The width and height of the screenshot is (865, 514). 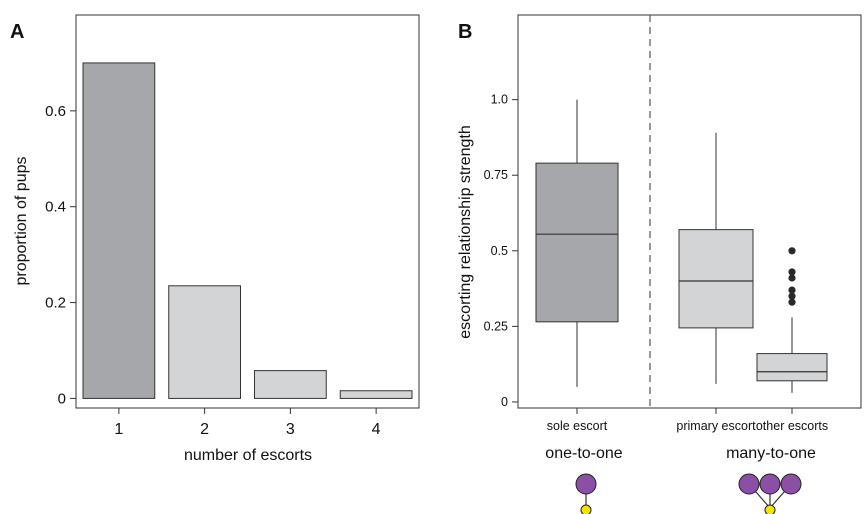 What do you see at coordinates (465, 231) in the screenshot?
I see `chart-b-ylabel: escorting relationship strength` at bounding box center [465, 231].